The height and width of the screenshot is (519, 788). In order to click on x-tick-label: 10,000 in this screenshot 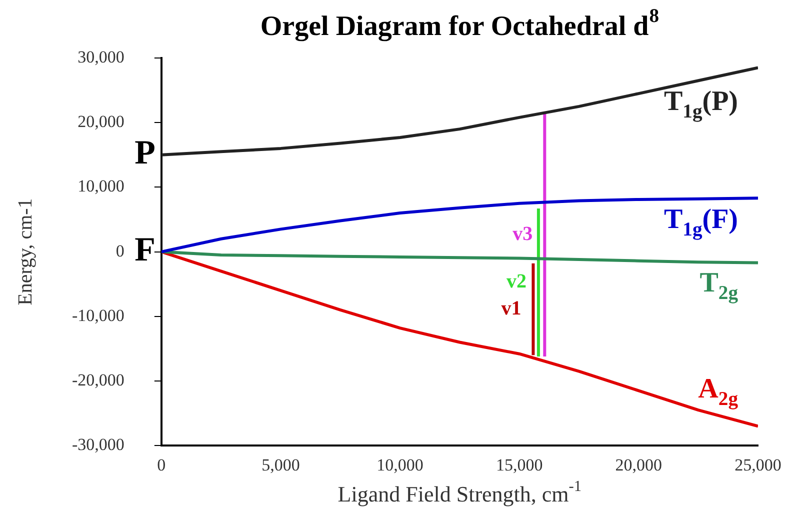, I will do `click(400, 464)`.